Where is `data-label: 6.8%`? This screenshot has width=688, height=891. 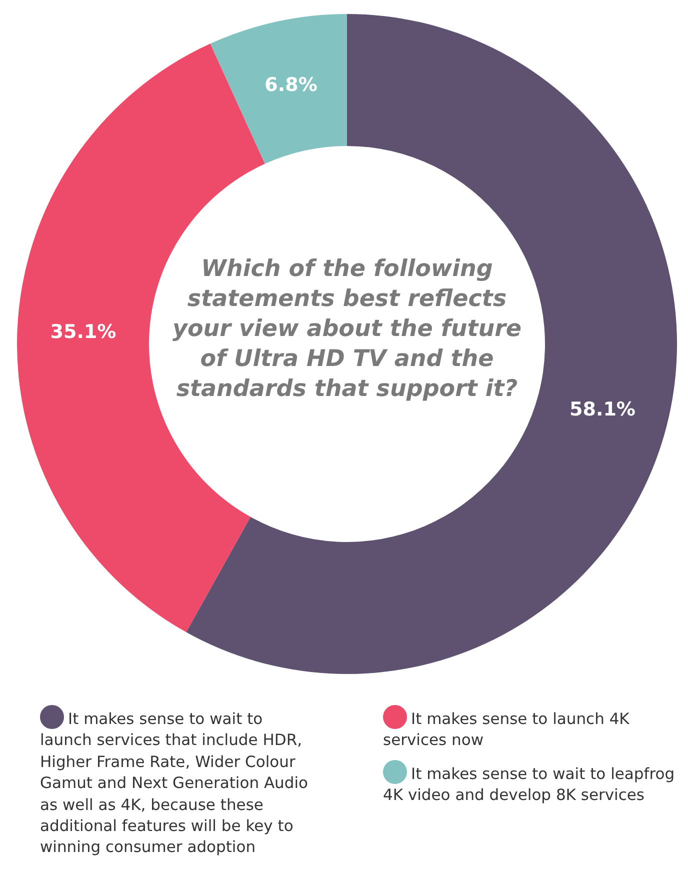 data-label: 6.8% is located at coordinates (291, 85).